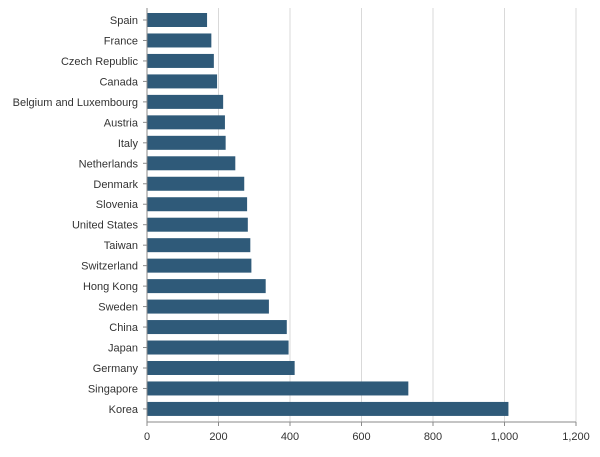 Image resolution: width=600 pixels, height=457 pixels. Describe the element at coordinates (185, 101) in the screenshot. I see `bar-belgium-and-luxembourg` at that location.